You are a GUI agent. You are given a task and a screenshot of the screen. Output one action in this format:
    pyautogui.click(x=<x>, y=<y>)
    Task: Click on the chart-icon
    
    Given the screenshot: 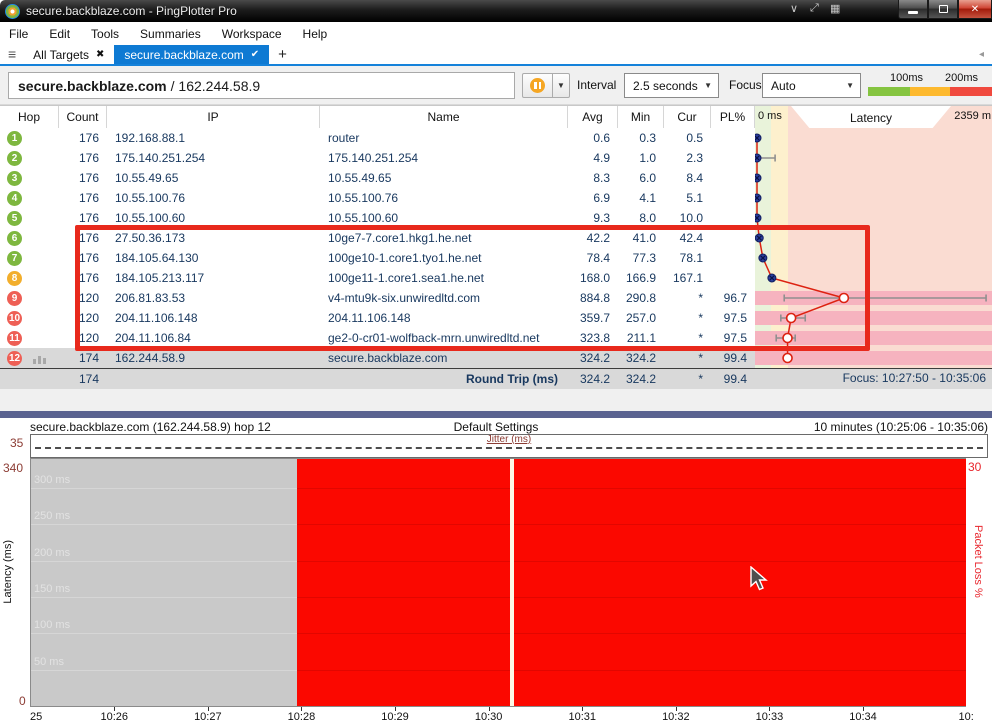 What is the action you would take?
    pyautogui.click(x=39, y=358)
    